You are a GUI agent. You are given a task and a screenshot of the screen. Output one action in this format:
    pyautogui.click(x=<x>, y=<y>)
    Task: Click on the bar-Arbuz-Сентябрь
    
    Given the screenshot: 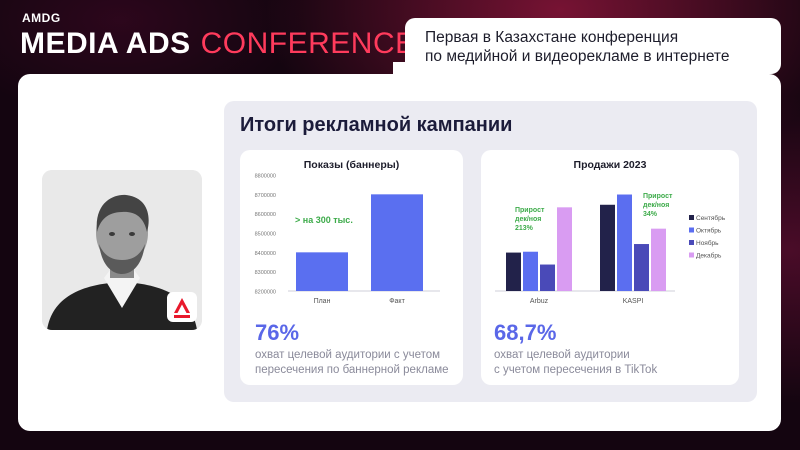 What is the action you would take?
    pyautogui.click(x=513, y=271)
    